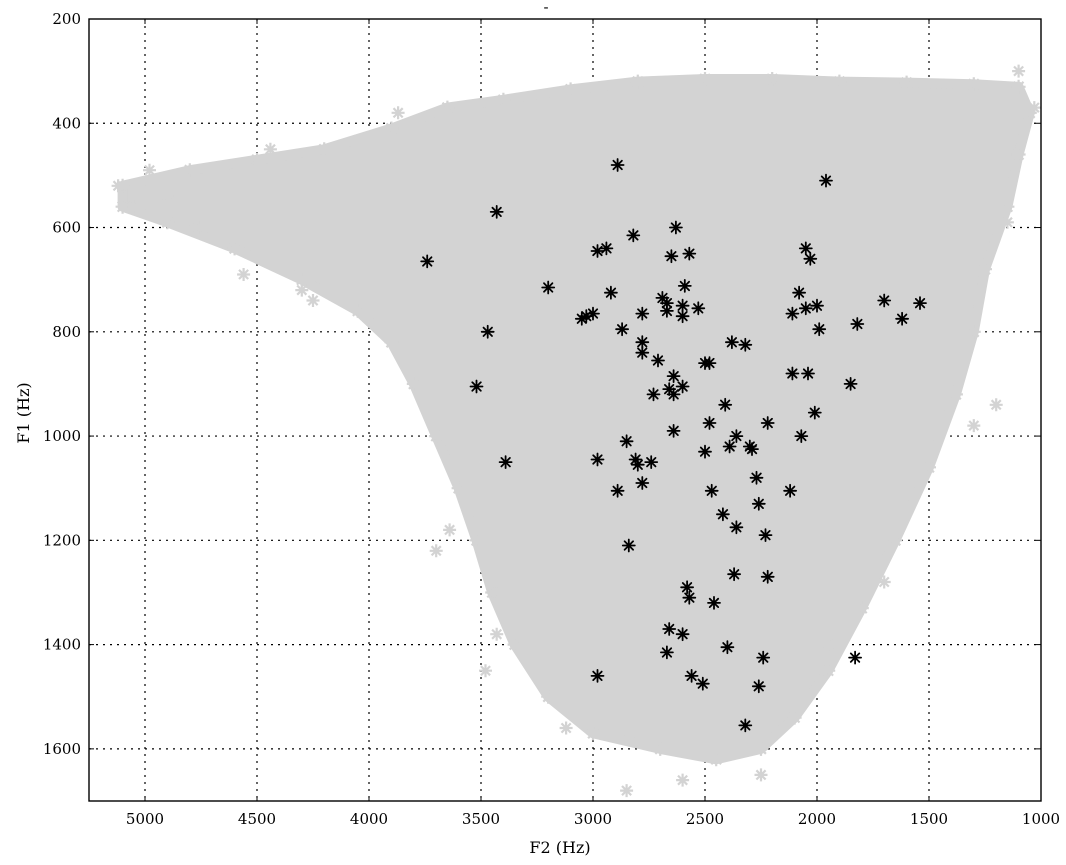 The image size is (1066, 865). I want to click on y-tick-label: 1000, so click(62, 436).